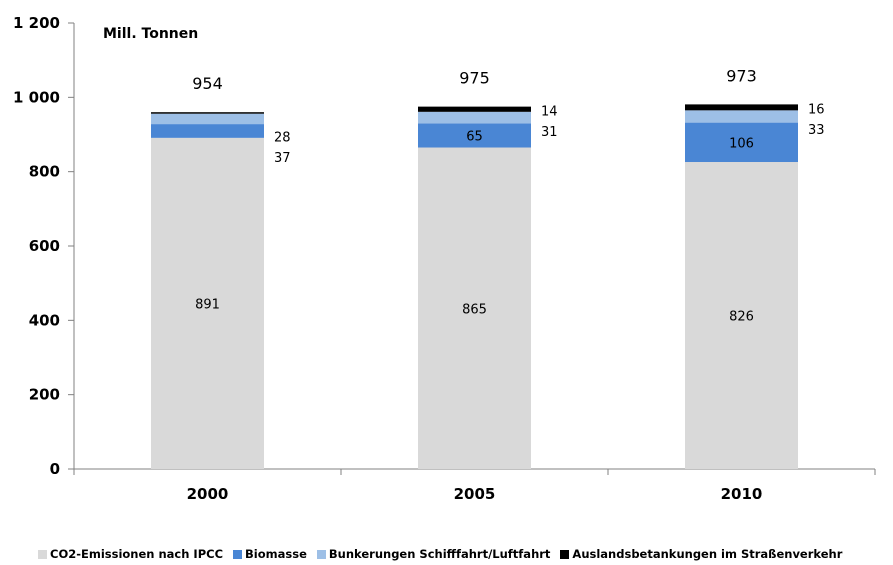 Image resolution: width=893 pixels, height=565 pixels. What do you see at coordinates (282, 158) in the screenshot?
I see `data-label: 37` at bounding box center [282, 158].